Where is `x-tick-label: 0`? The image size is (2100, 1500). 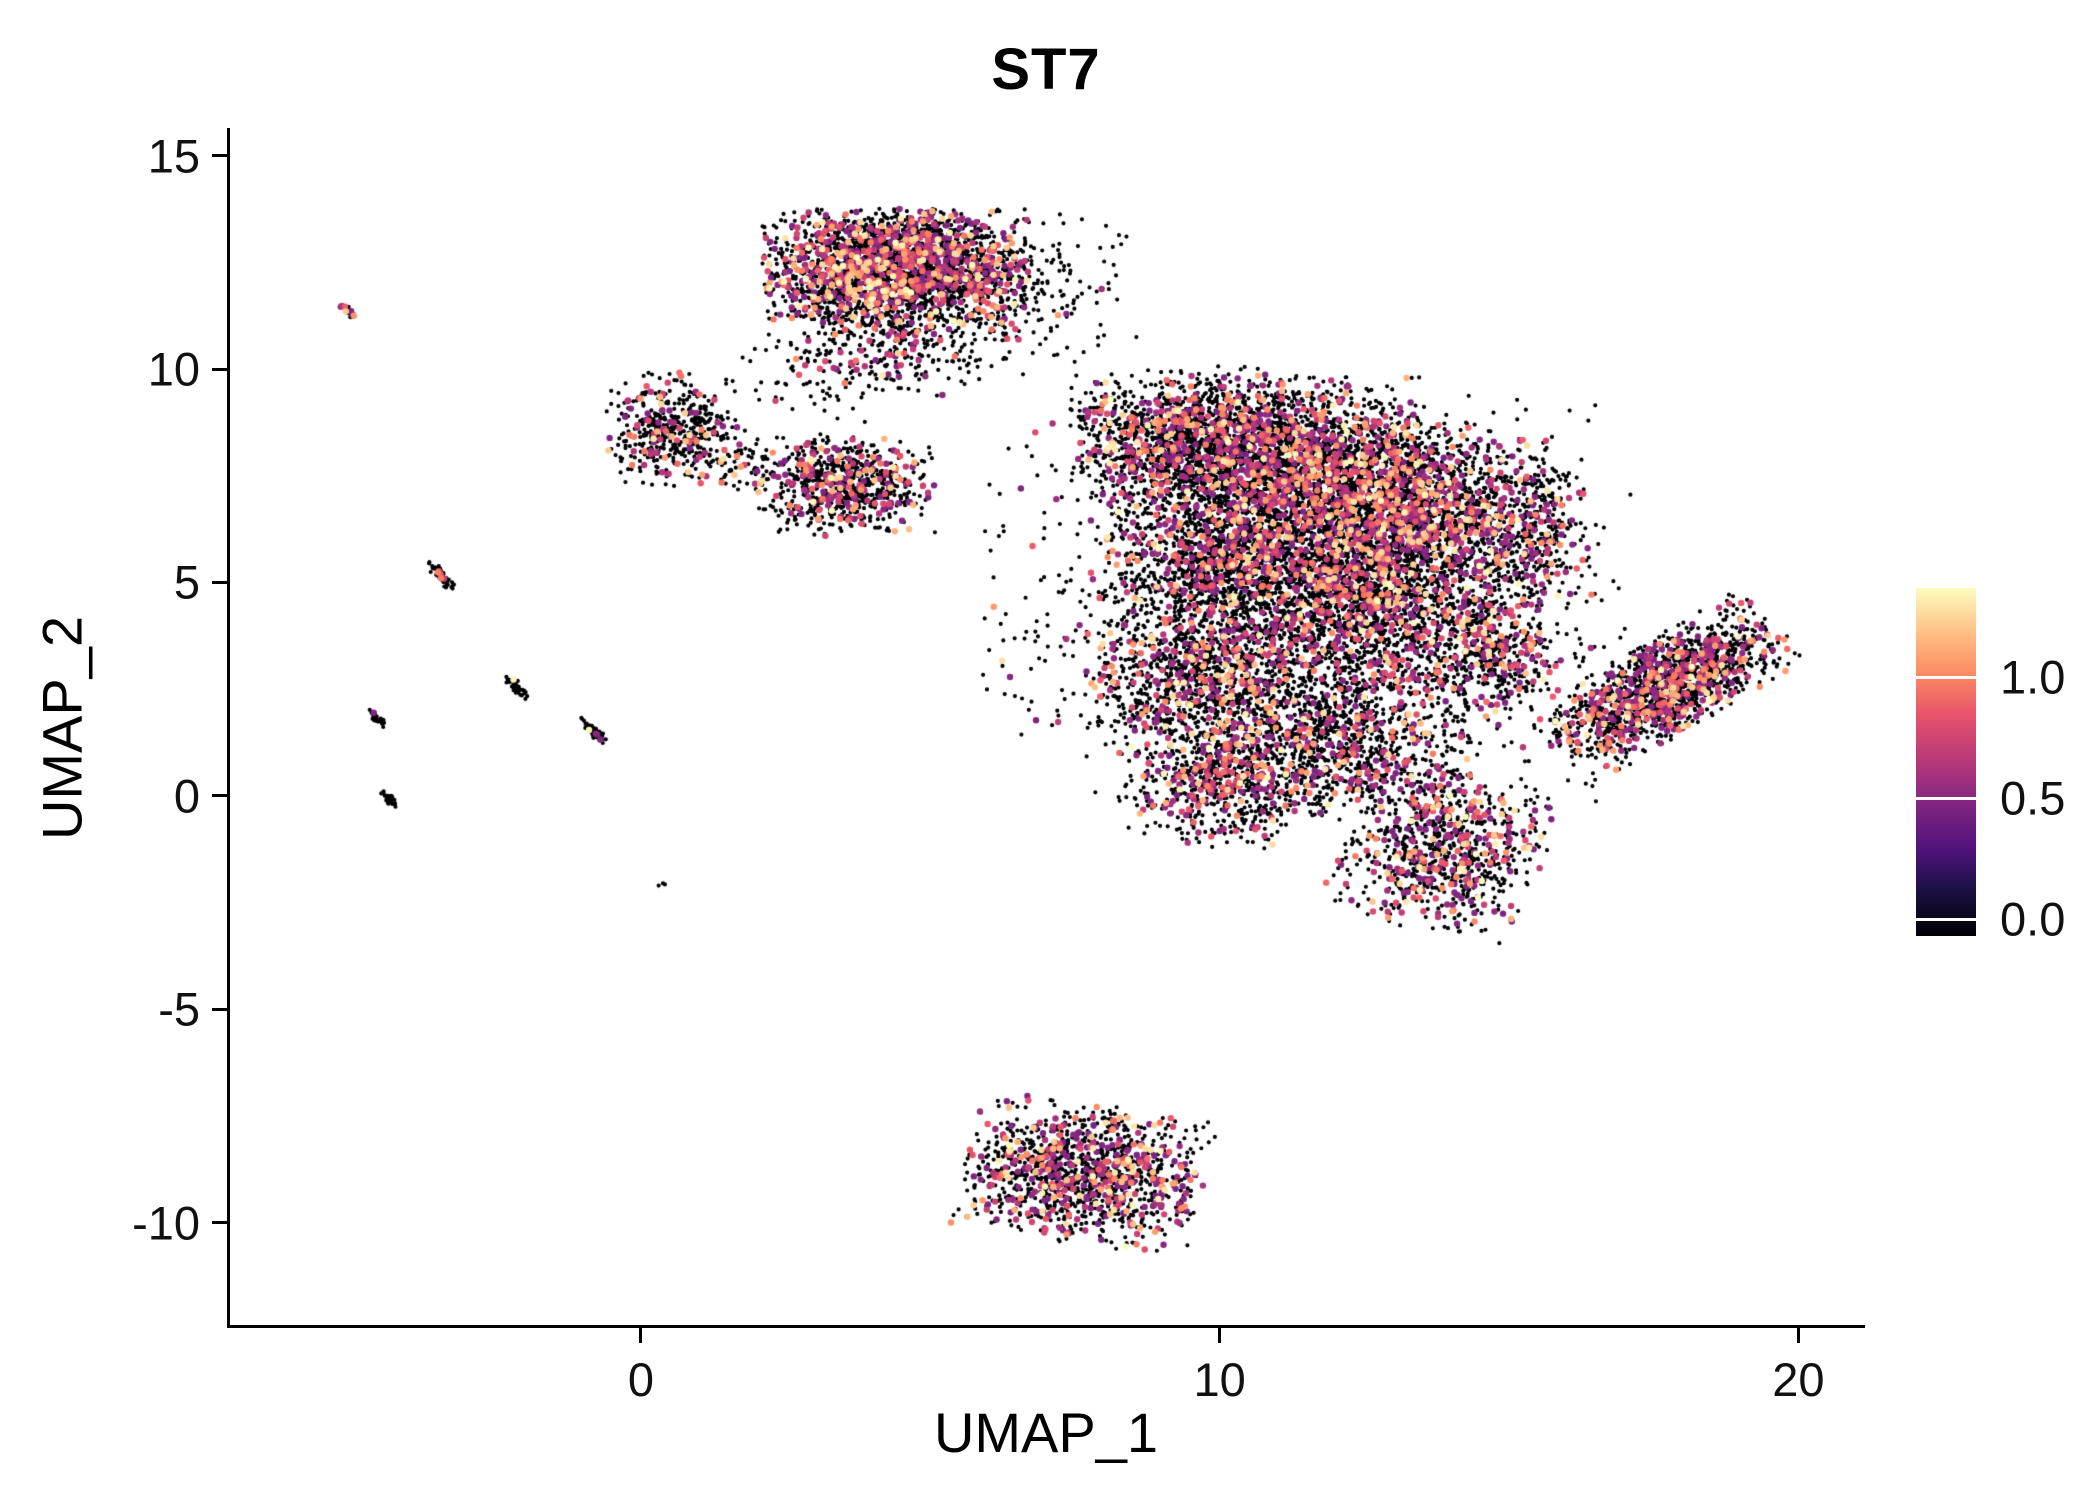
x-tick-label: 0 is located at coordinates (640, 1379).